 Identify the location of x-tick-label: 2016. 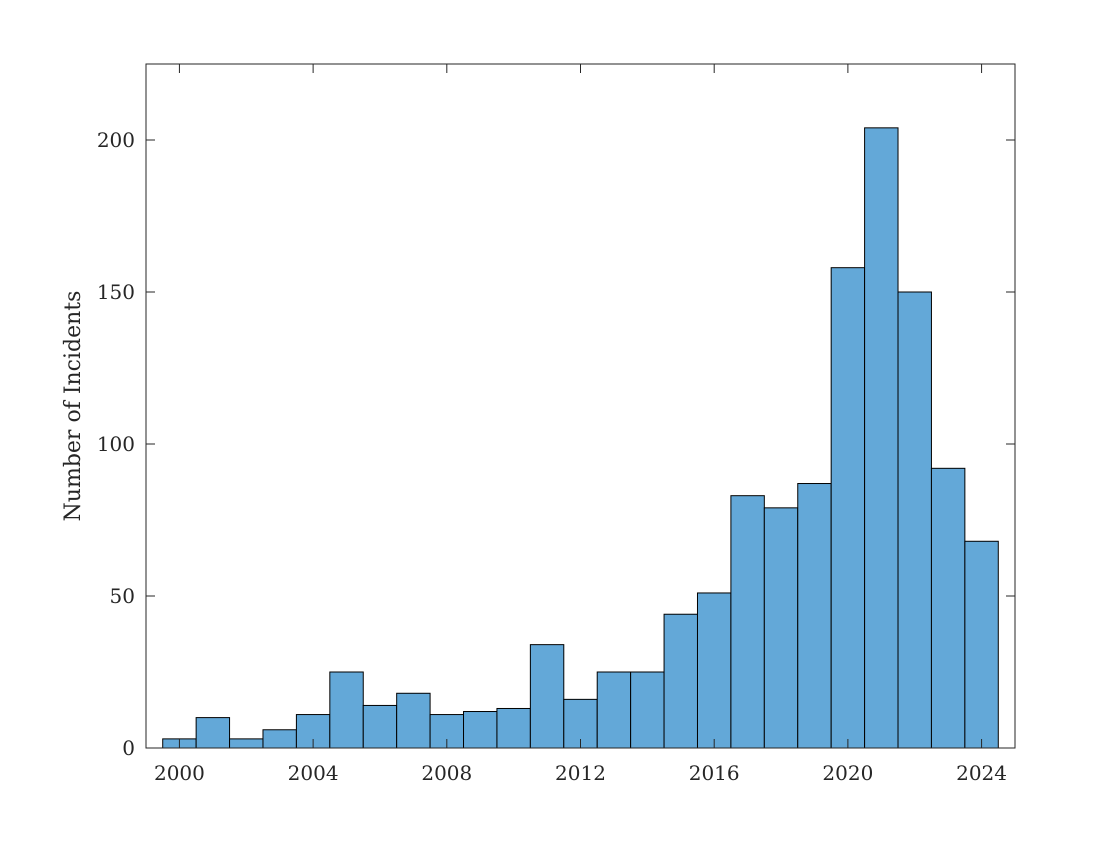
(714, 773).